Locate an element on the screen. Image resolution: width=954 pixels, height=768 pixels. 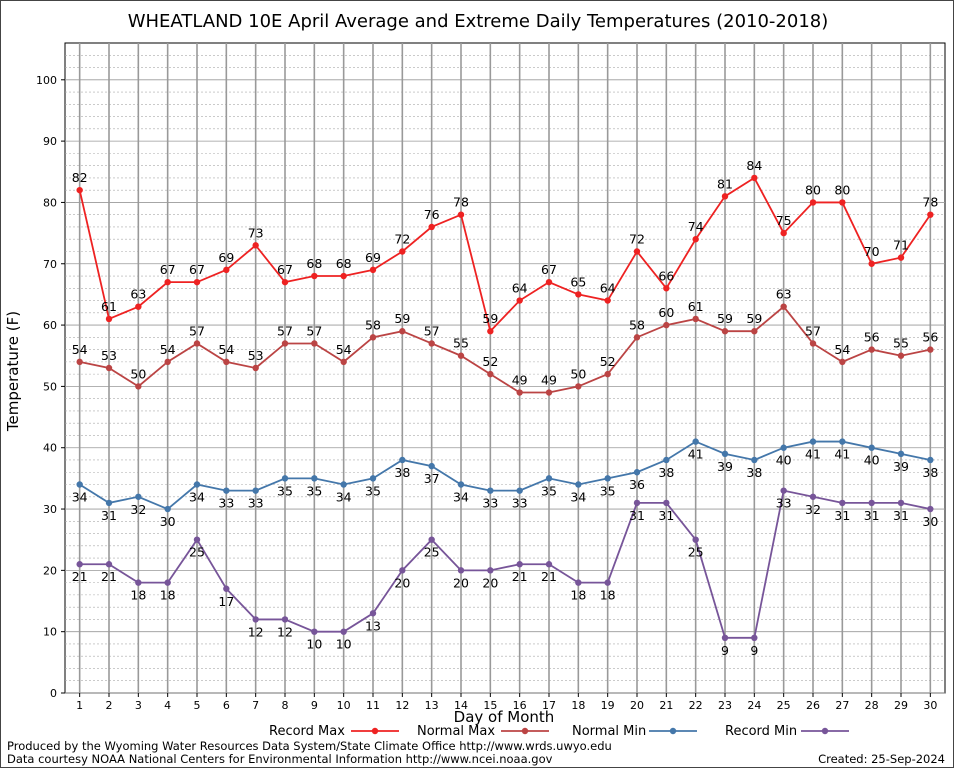
x-tick-label: 9 is located at coordinates (314, 705).